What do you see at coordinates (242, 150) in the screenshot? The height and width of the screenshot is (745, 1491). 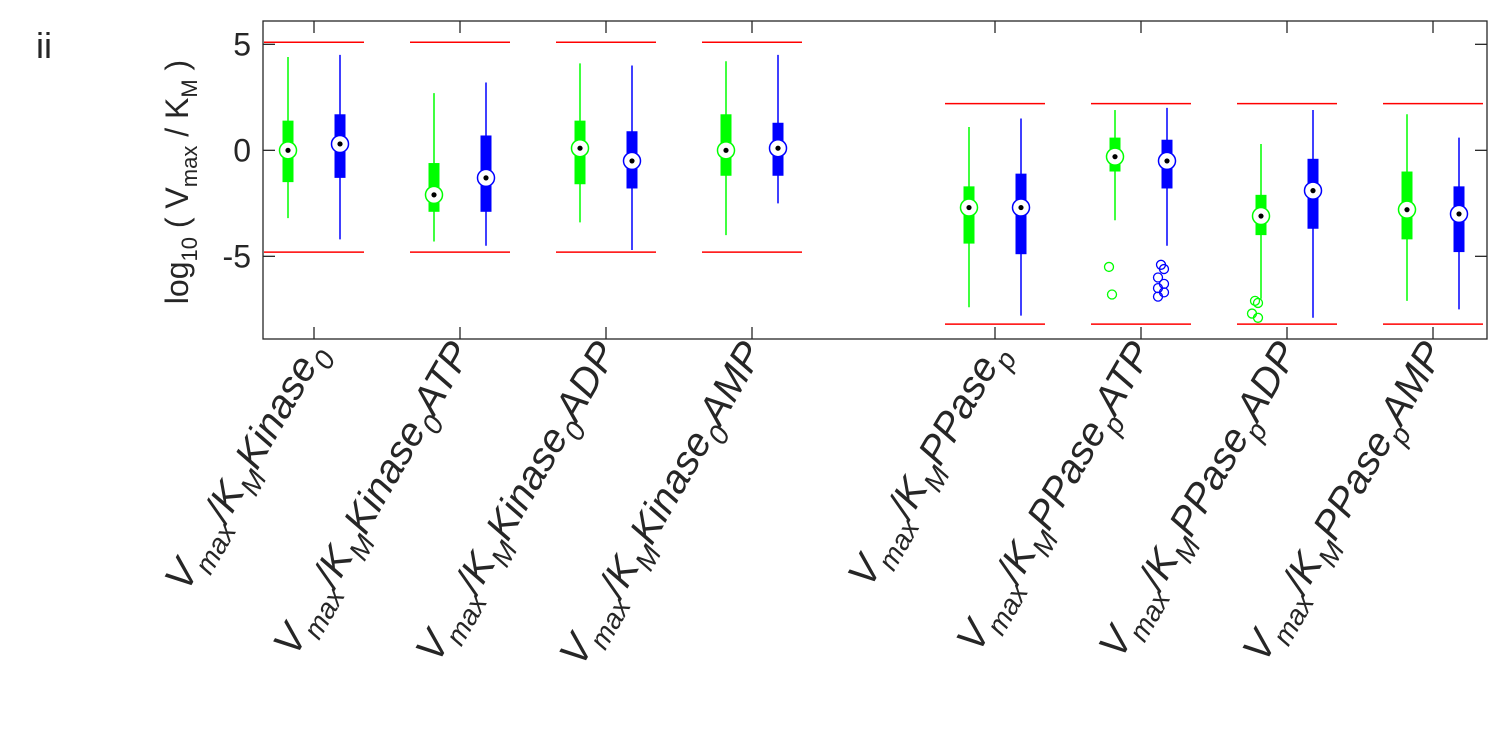 I see `y-tick-label: 0` at bounding box center [242, 150].